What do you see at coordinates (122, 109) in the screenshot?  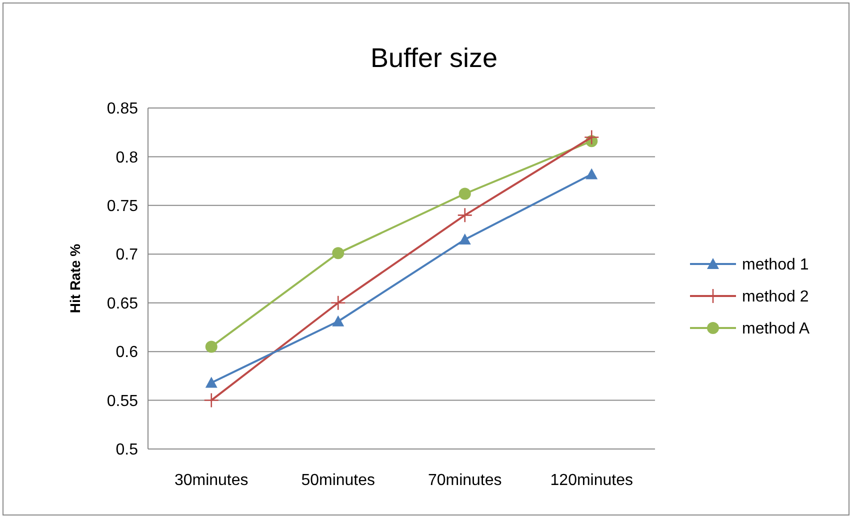 I see `y-tick-label: 0.85` at bounding box center [122, 109].